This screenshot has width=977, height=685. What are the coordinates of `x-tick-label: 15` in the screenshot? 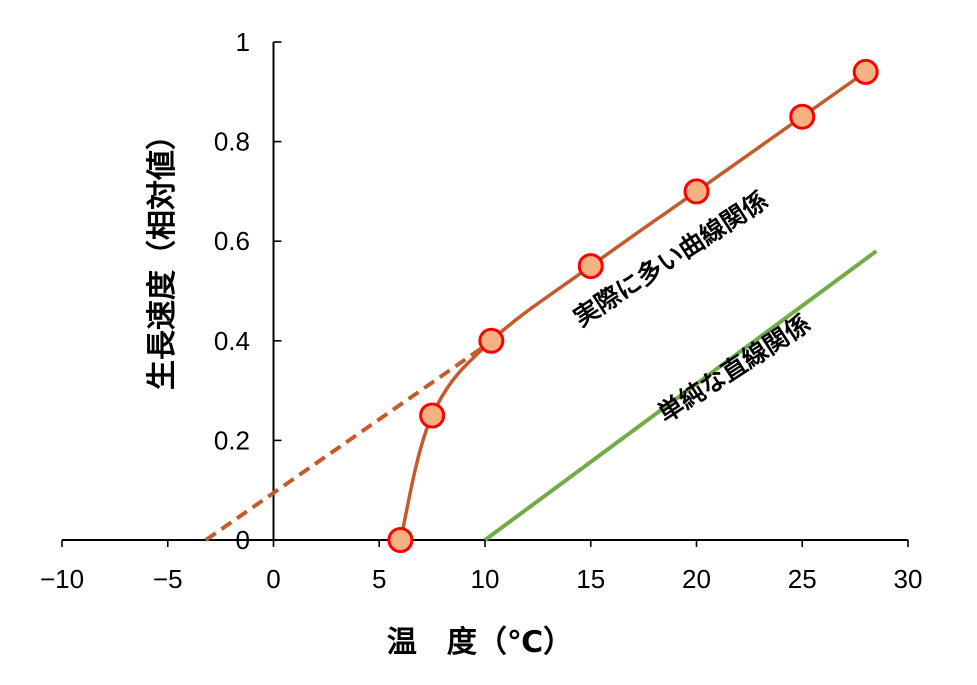 It's located at (590, 579).